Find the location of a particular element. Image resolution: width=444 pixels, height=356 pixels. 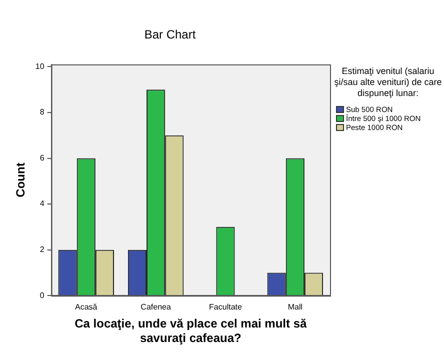

y-tick-label: 2 is located at coordinates (42, 249).